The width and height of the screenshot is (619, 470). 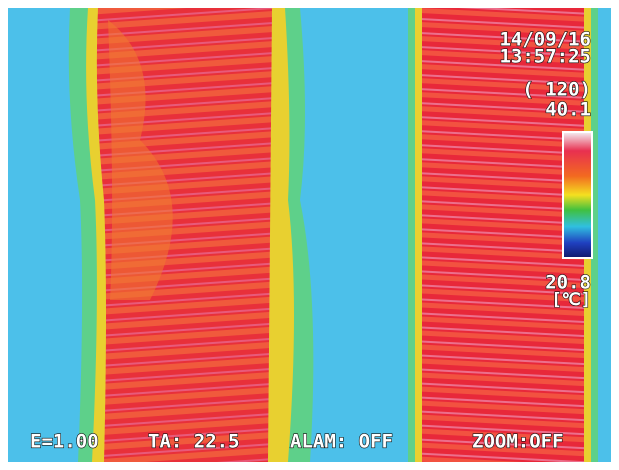 I want to click on color-scale, so click(x=577, y=195).